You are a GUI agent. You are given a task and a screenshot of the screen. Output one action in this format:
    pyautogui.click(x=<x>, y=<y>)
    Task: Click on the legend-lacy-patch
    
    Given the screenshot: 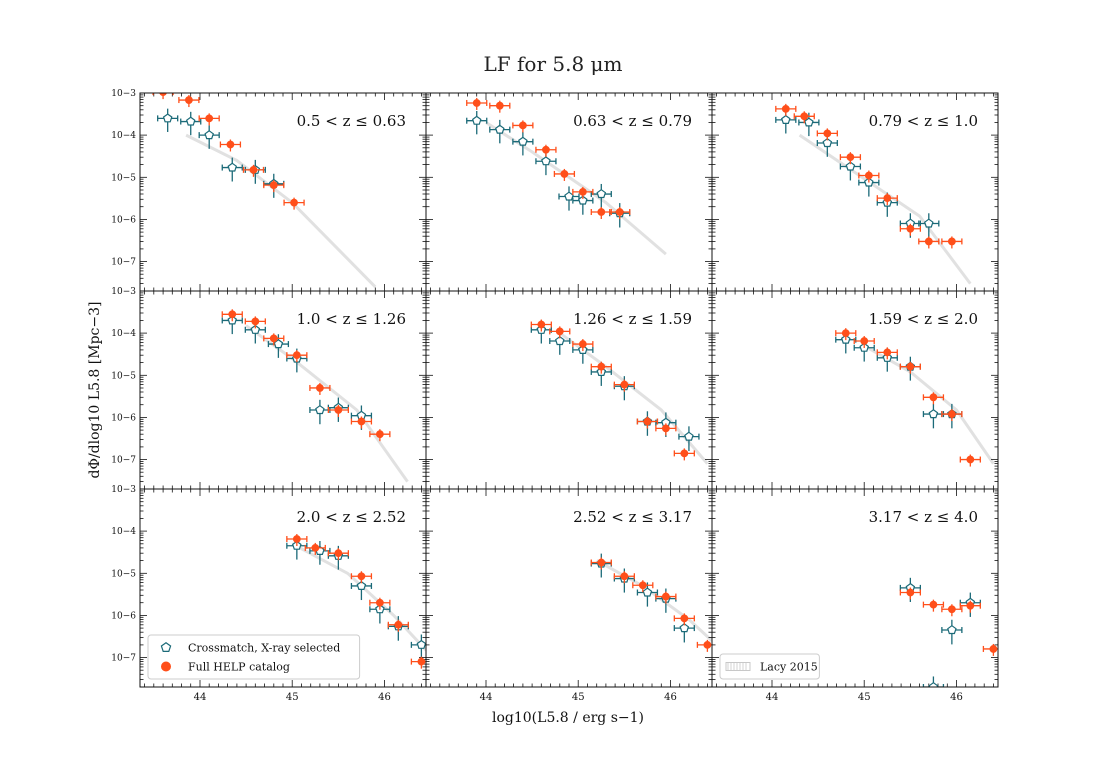 What is the action you would take?
    pyautogui.click(x=738, y=666)
    